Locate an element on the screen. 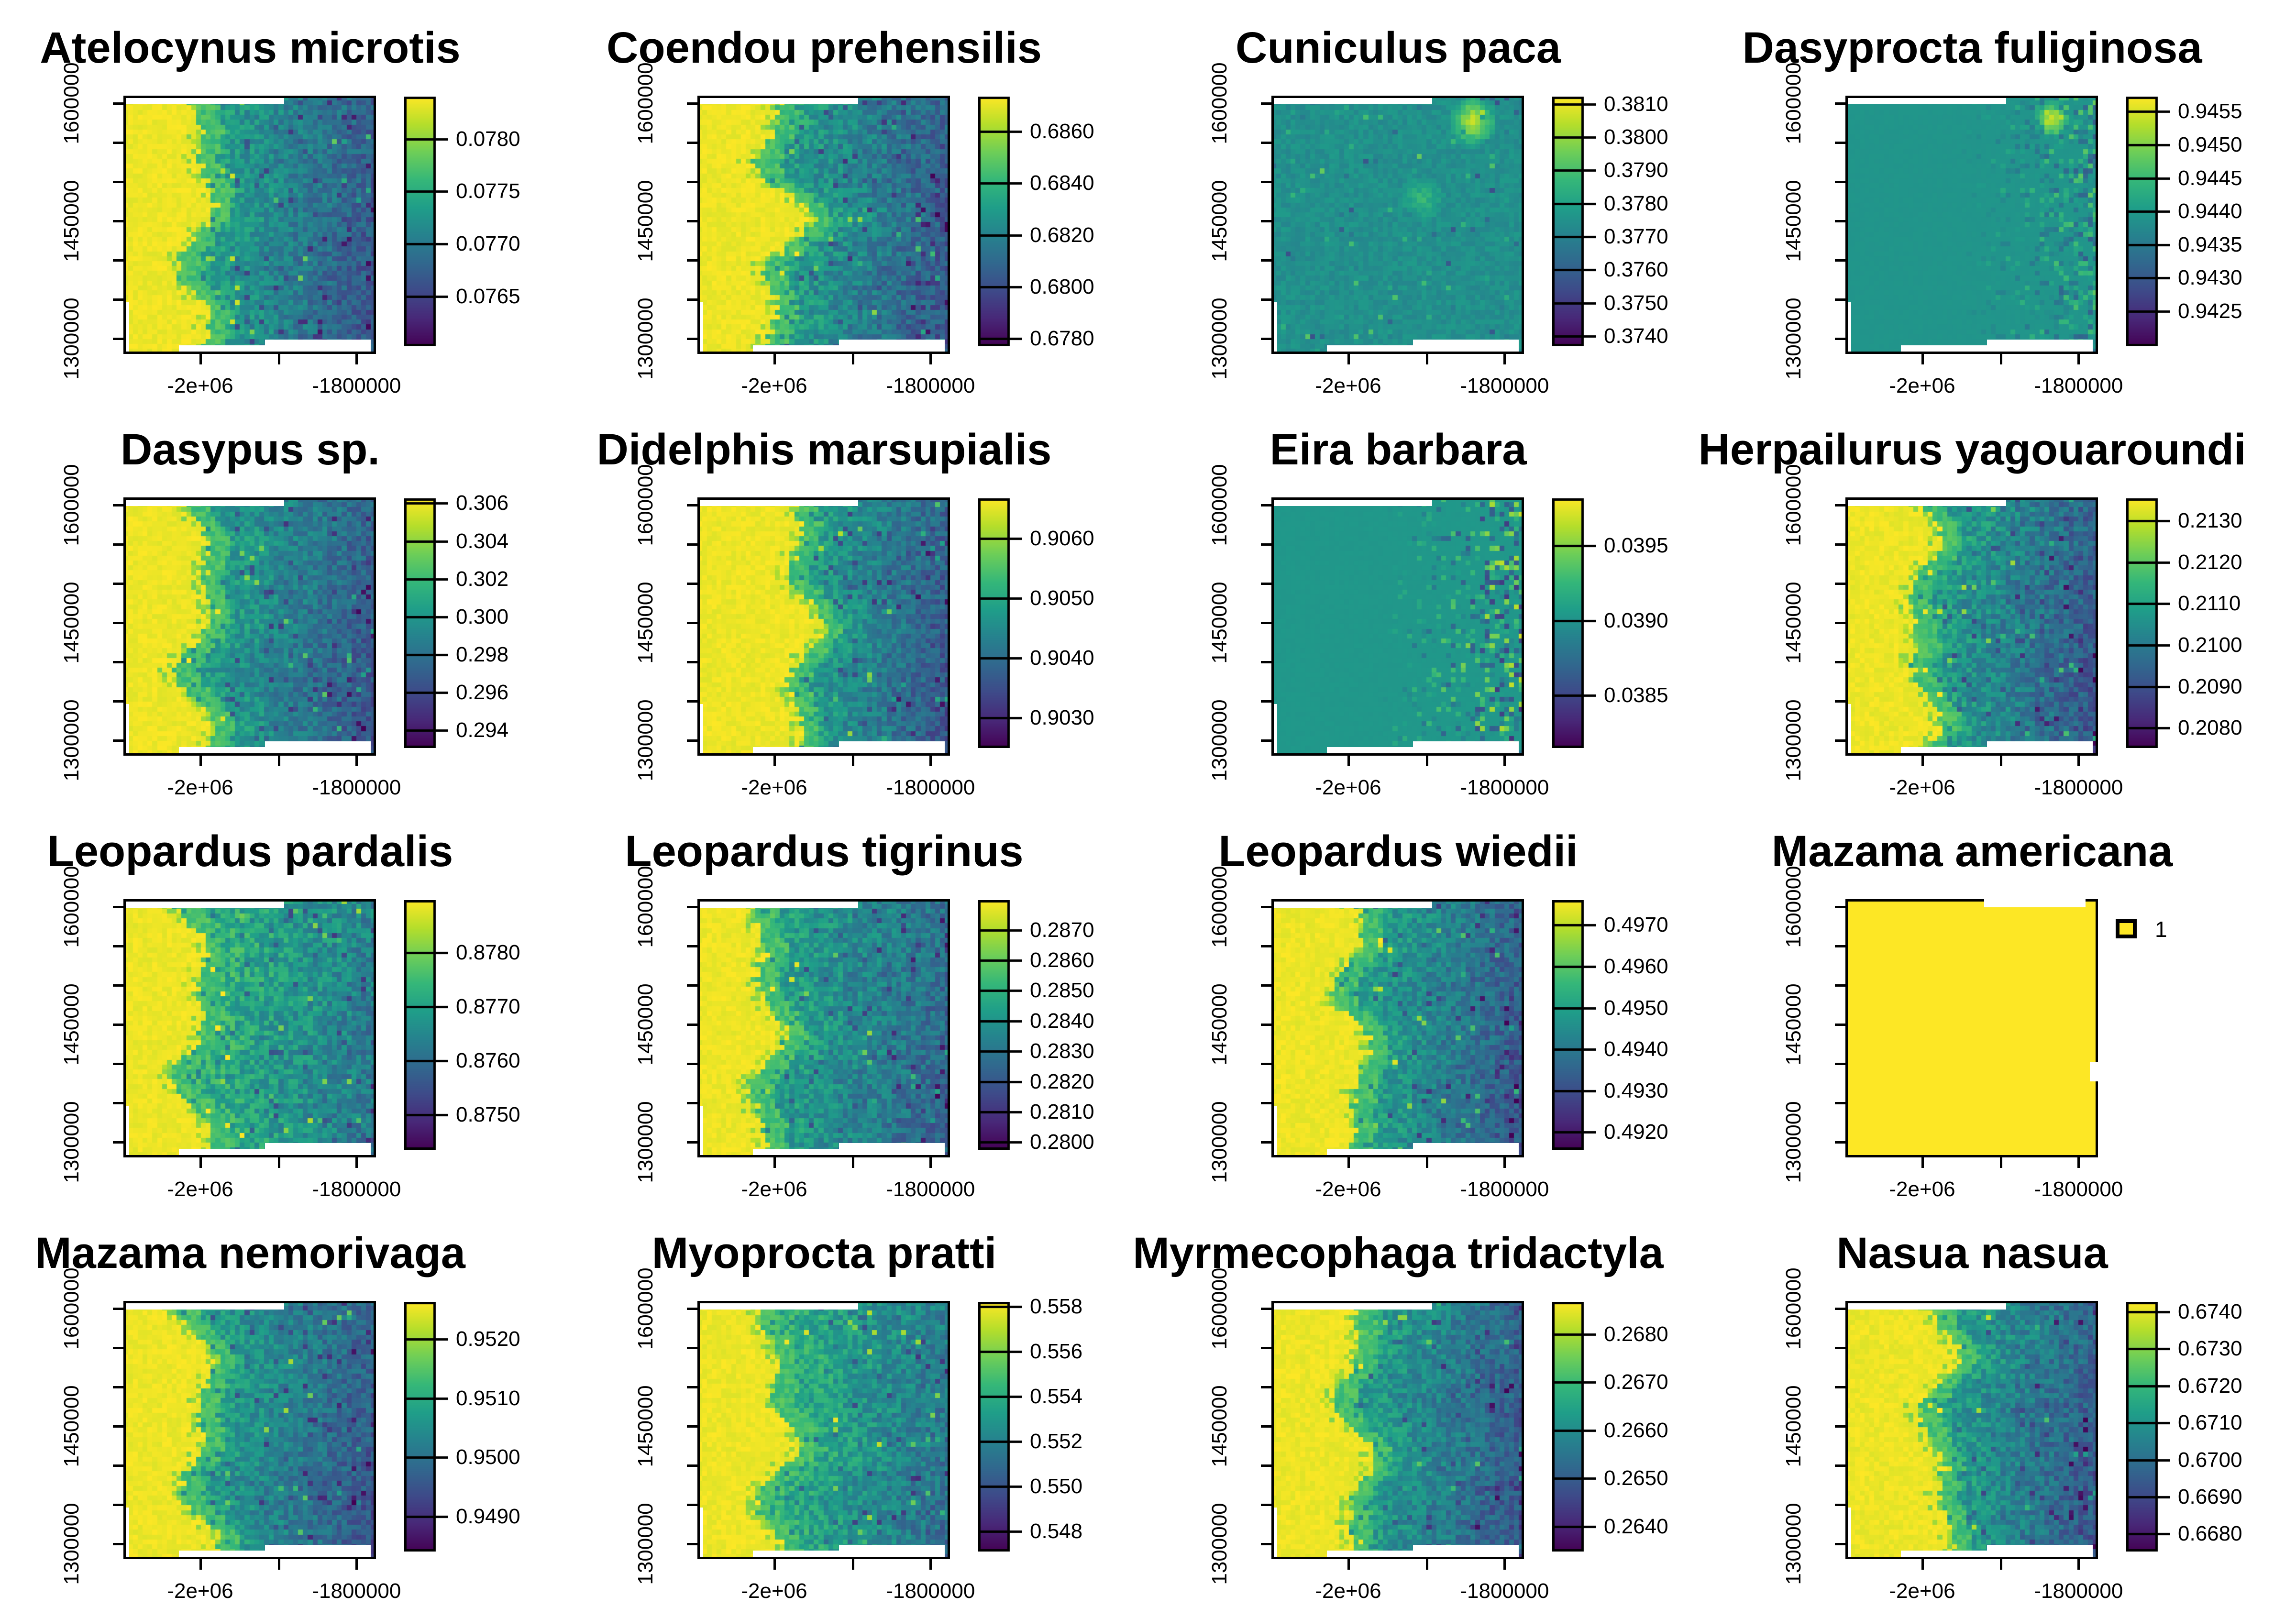  colorbar-tick-label: 0.0395 is located at coordinates (1636, 546).